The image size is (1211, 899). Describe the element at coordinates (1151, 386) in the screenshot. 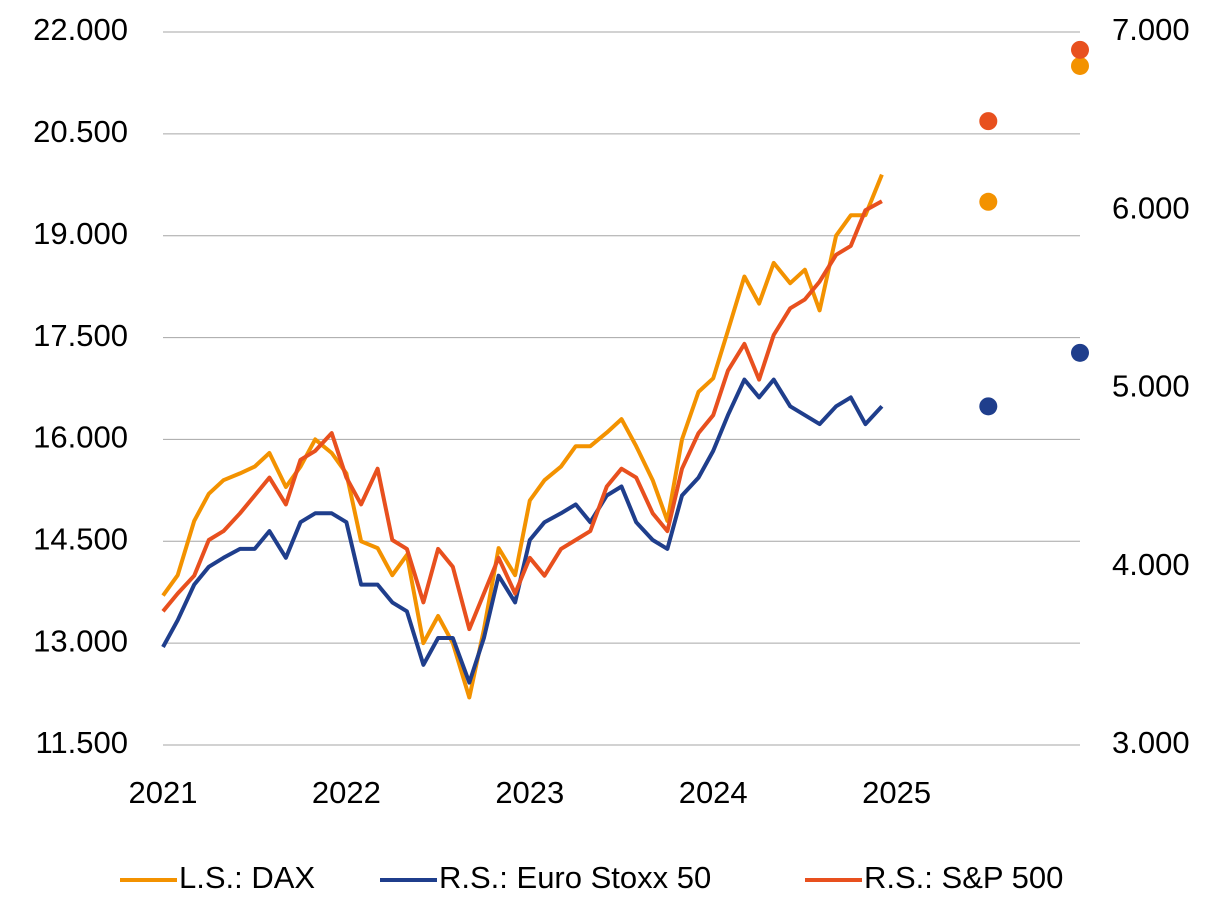

I see `y2-tick-label: 5.000` at that location.